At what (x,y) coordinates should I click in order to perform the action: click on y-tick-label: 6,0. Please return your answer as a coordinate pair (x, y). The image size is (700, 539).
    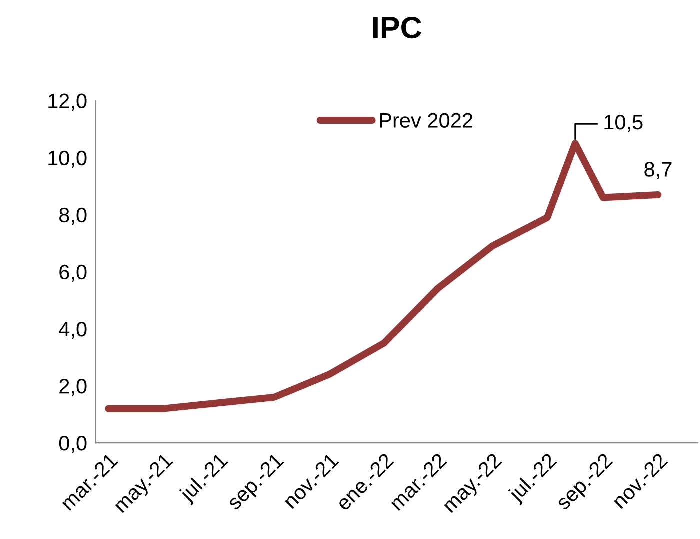
    Looking at the image, I should click on (73, 273).